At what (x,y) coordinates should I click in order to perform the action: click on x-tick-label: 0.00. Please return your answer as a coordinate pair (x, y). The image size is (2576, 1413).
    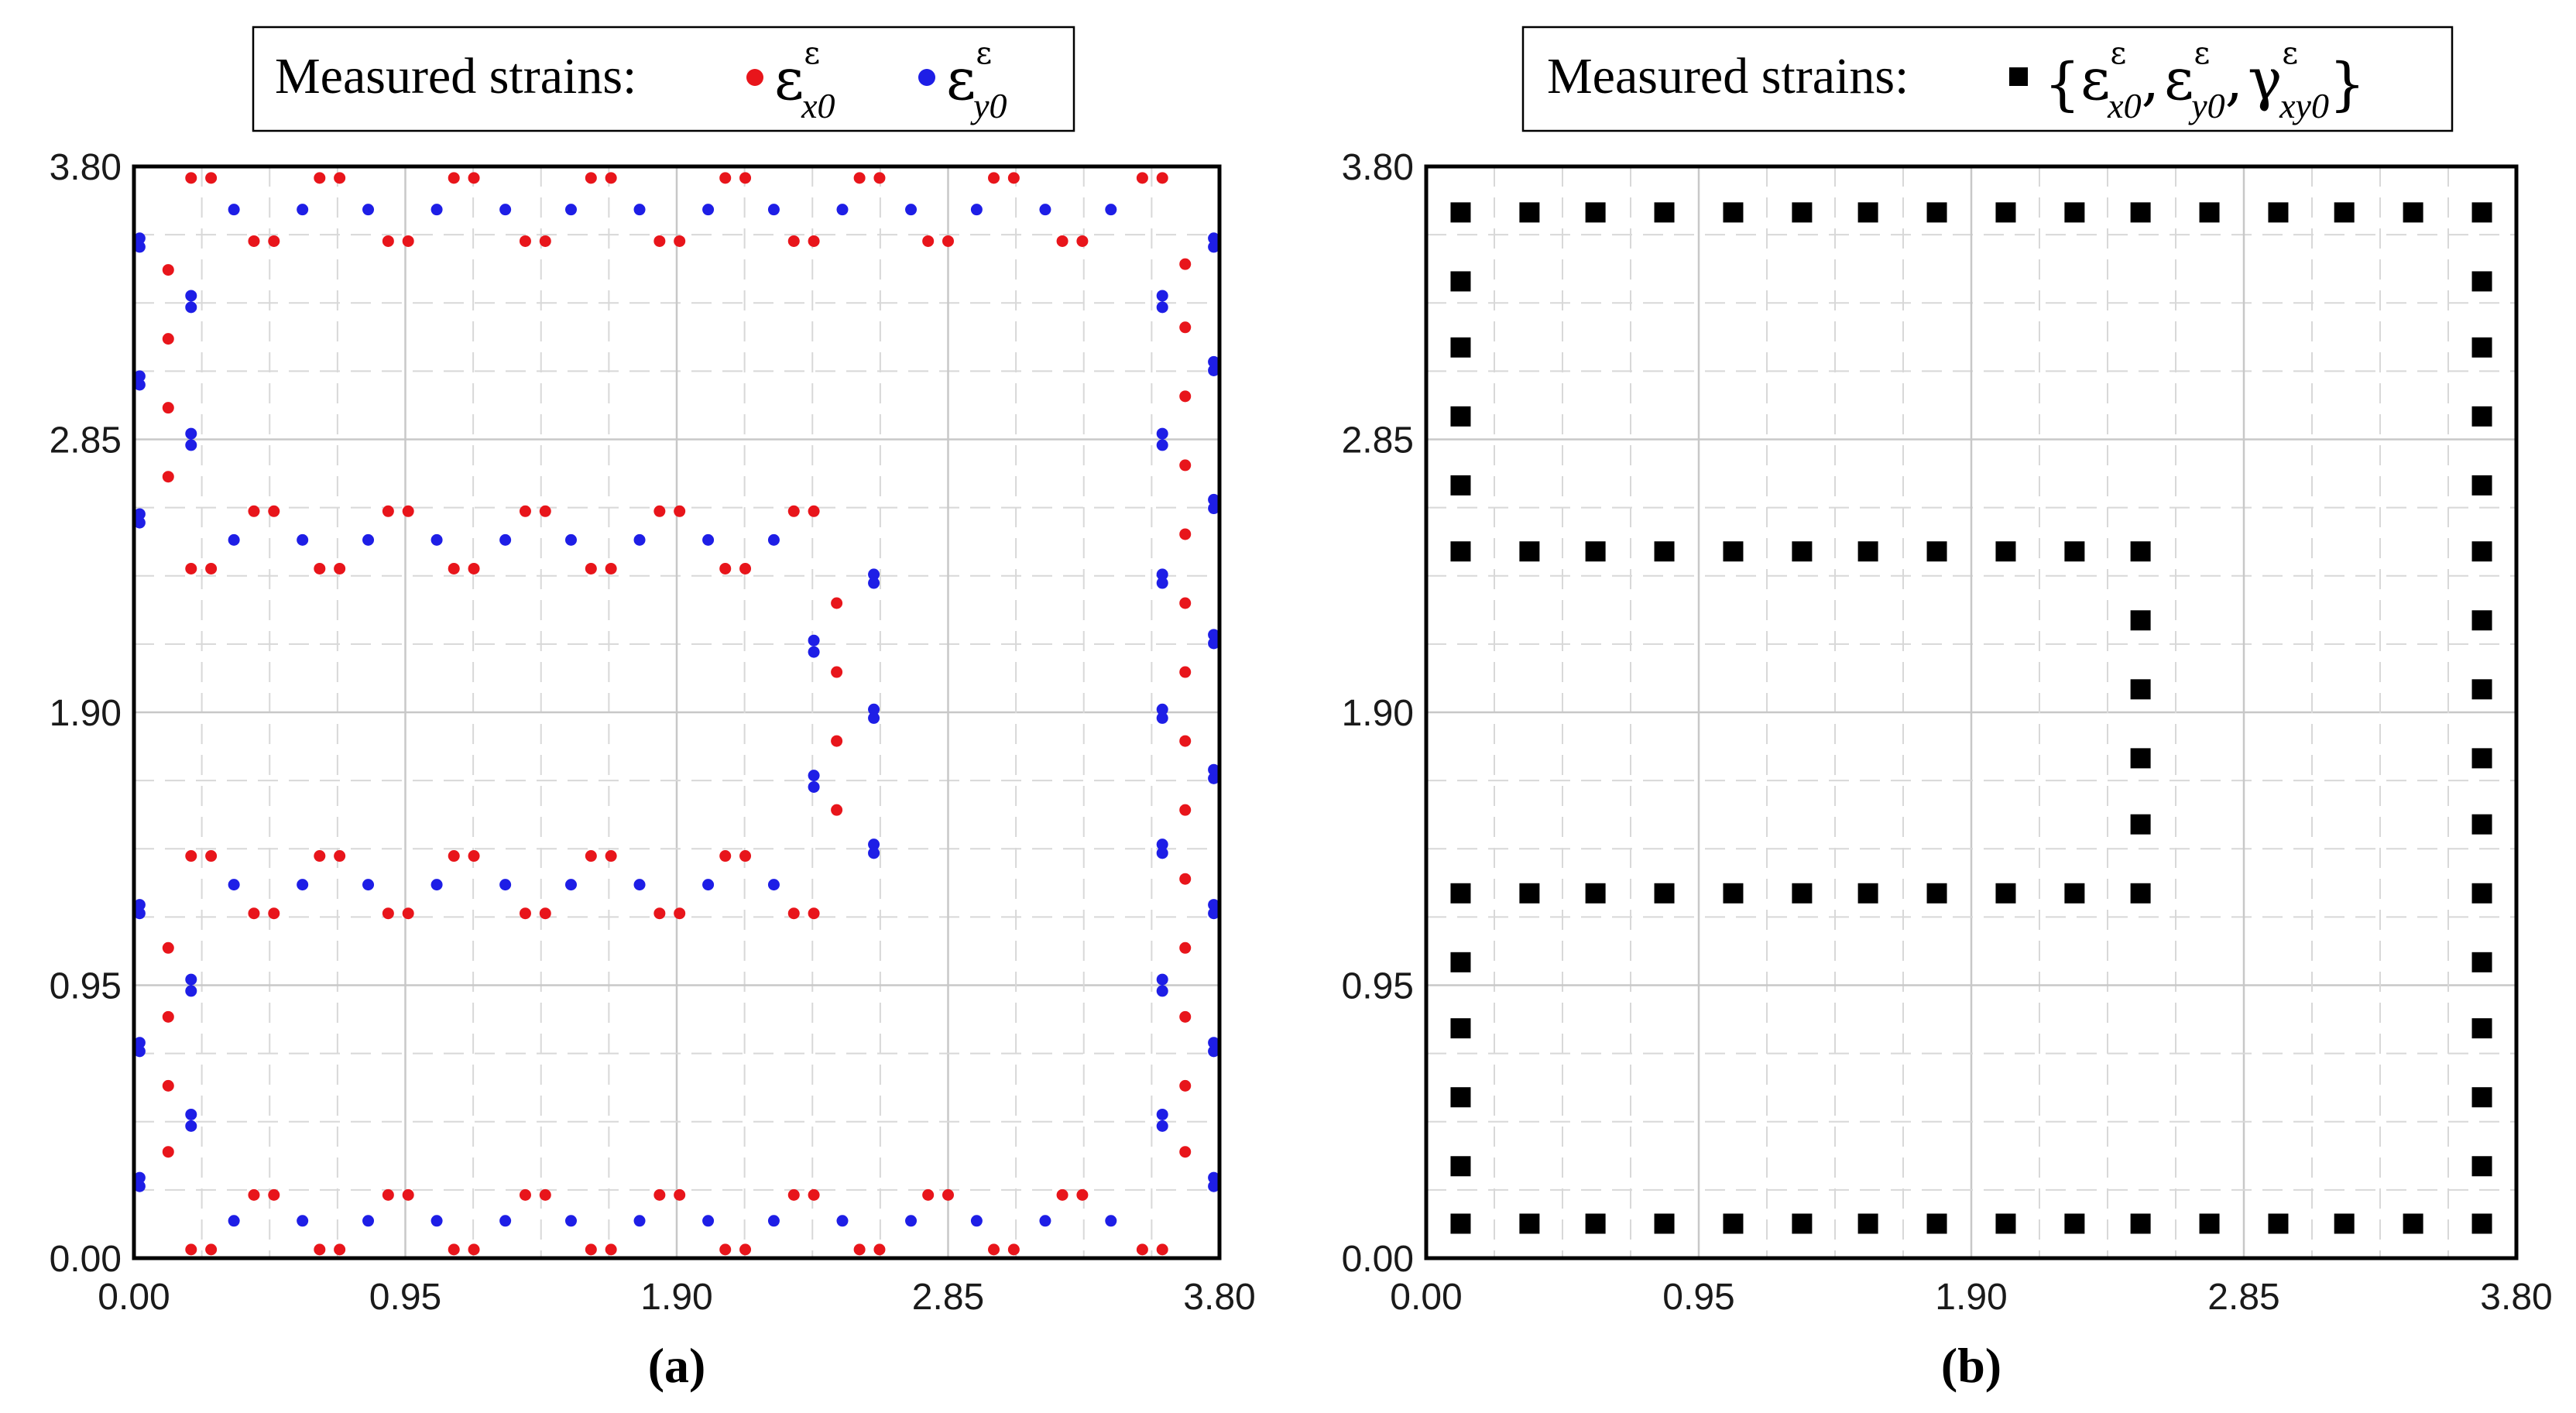
    Looking at the image, I should click on (1426, 1297).